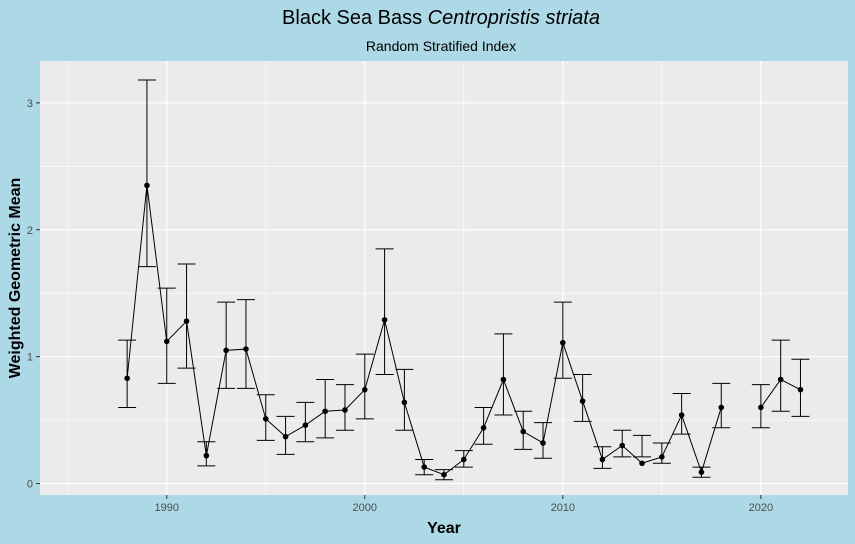 This screenshot has width=855, height=544. I want to click on y-tick-label: 0, so click(30, 485).